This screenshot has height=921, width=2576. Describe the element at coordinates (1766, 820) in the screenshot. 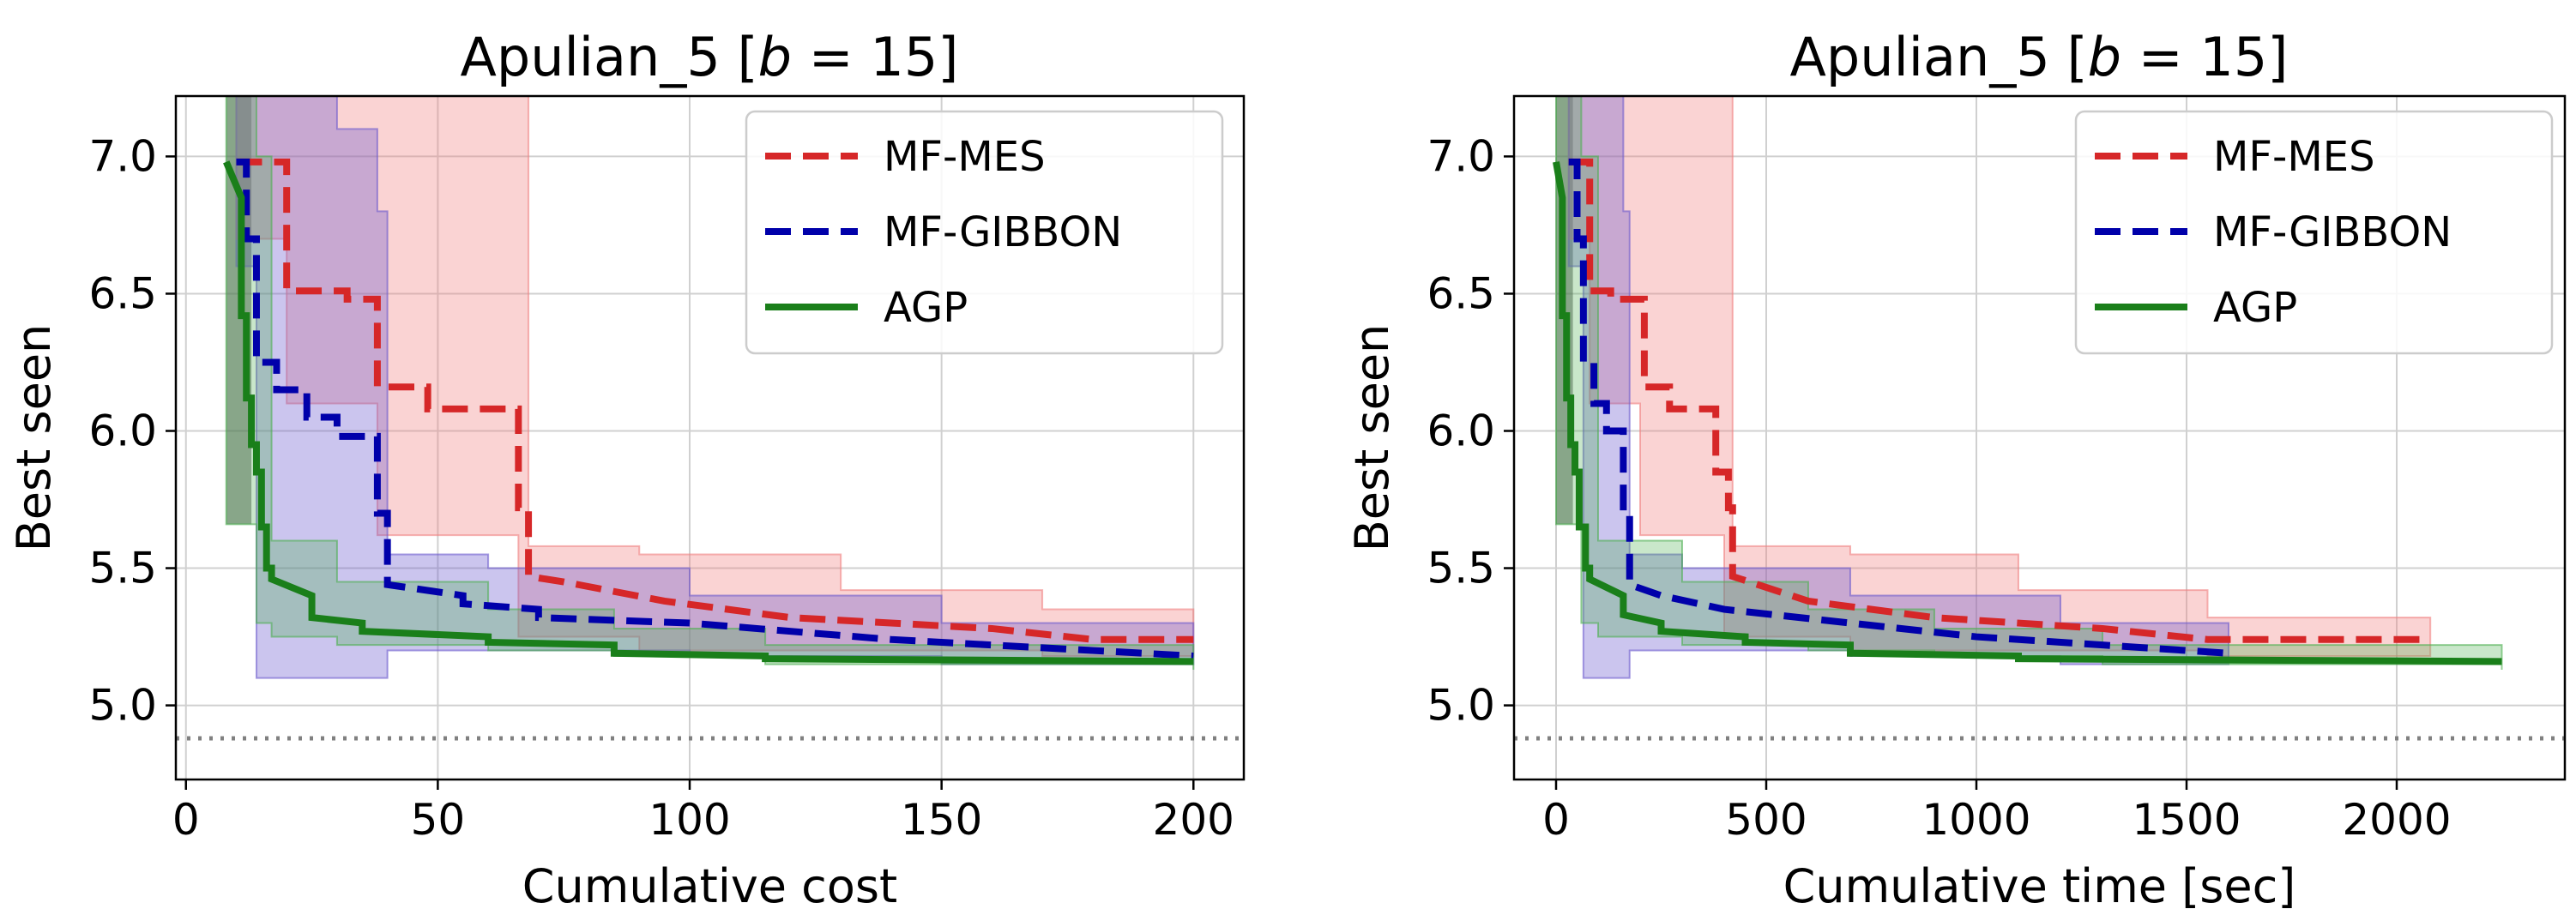

I see `x-tick-label: 500` at that location.